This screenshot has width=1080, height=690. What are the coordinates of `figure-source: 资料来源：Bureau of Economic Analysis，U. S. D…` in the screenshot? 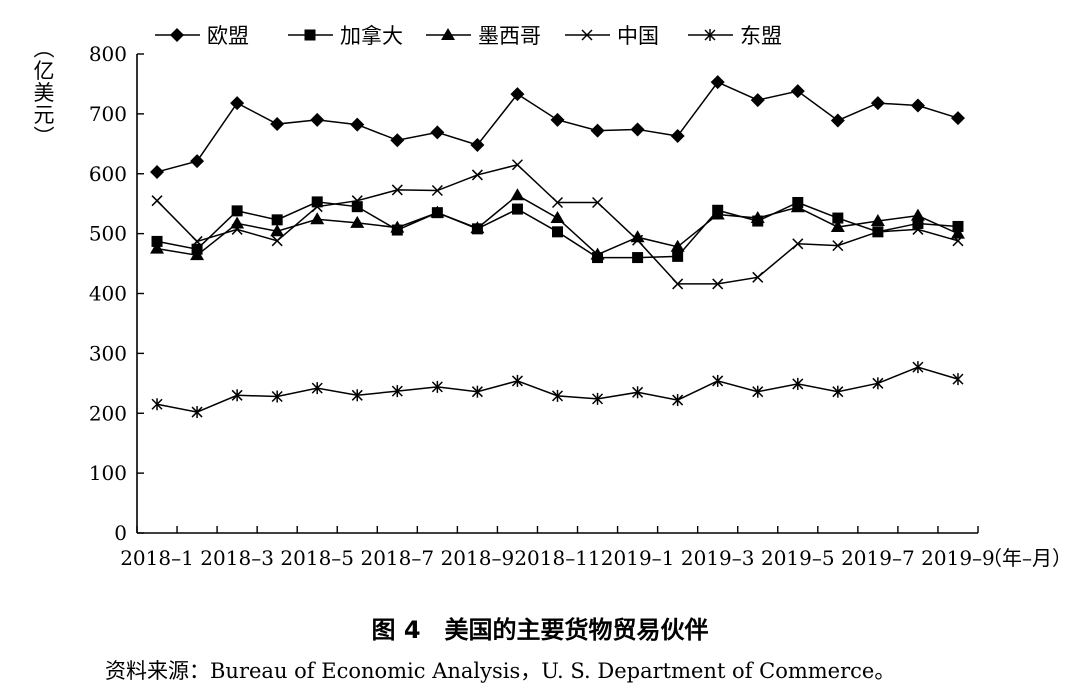 It's located at (500, 671).